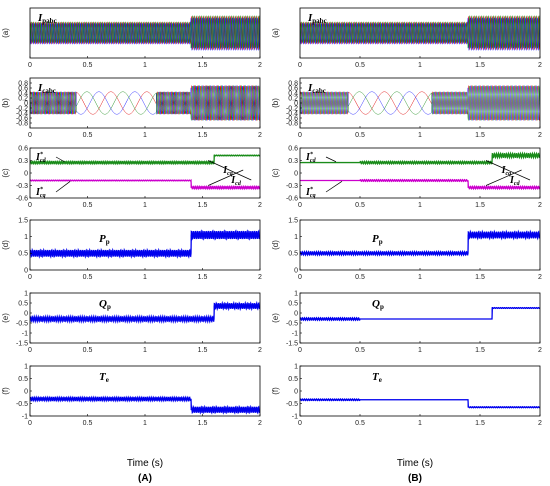  What do you see at coordinates (275, 245) in the screenshot?
I see `row-label: (d)` at bounding box center [275, 245].